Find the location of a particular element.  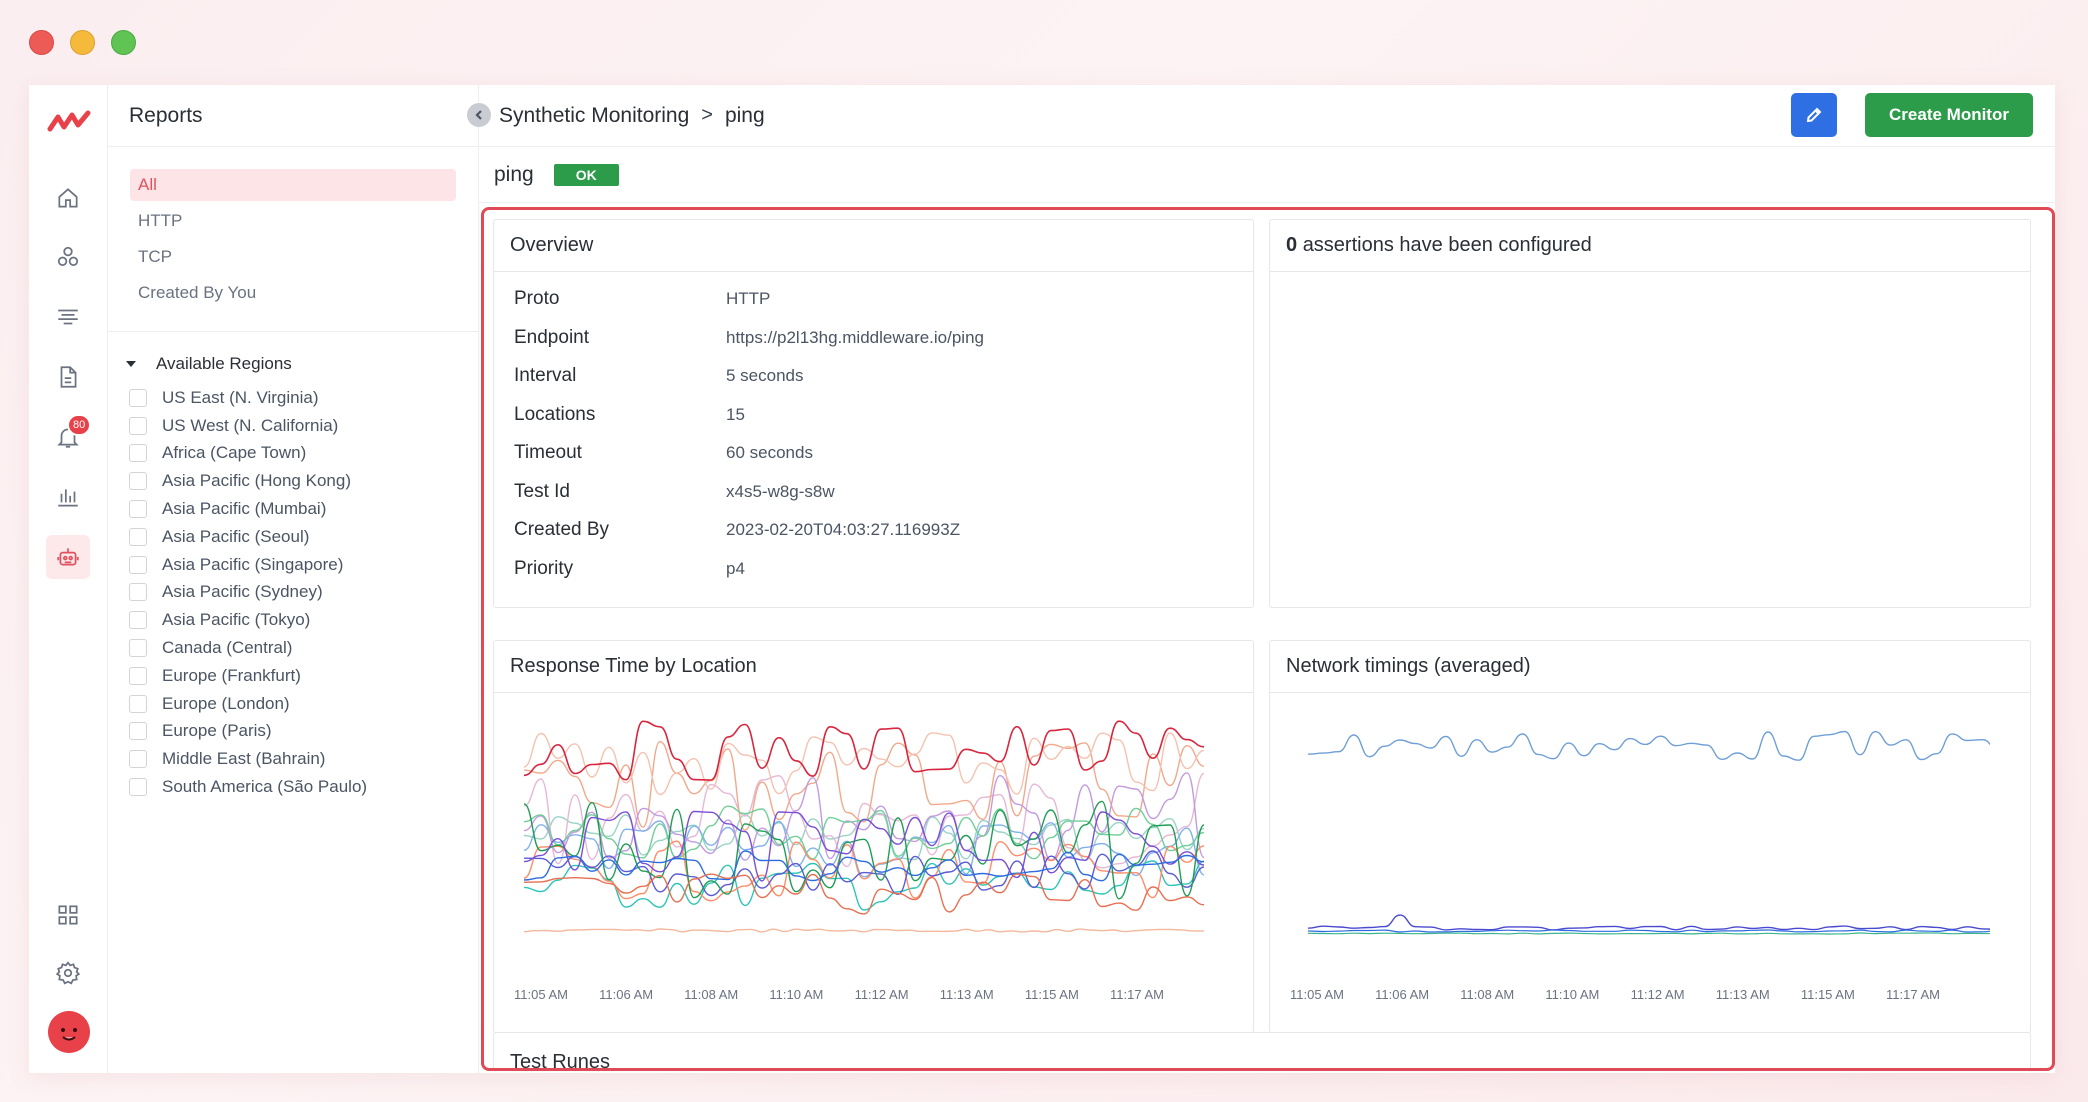

detail-key: Proto is located at coordinates (537, 299).